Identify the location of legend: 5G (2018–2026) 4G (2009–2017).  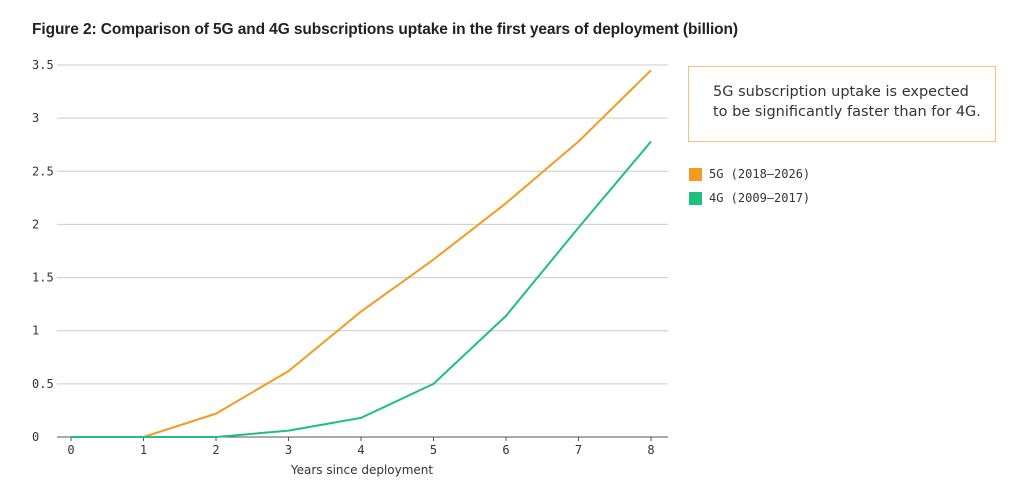
(749, 186).